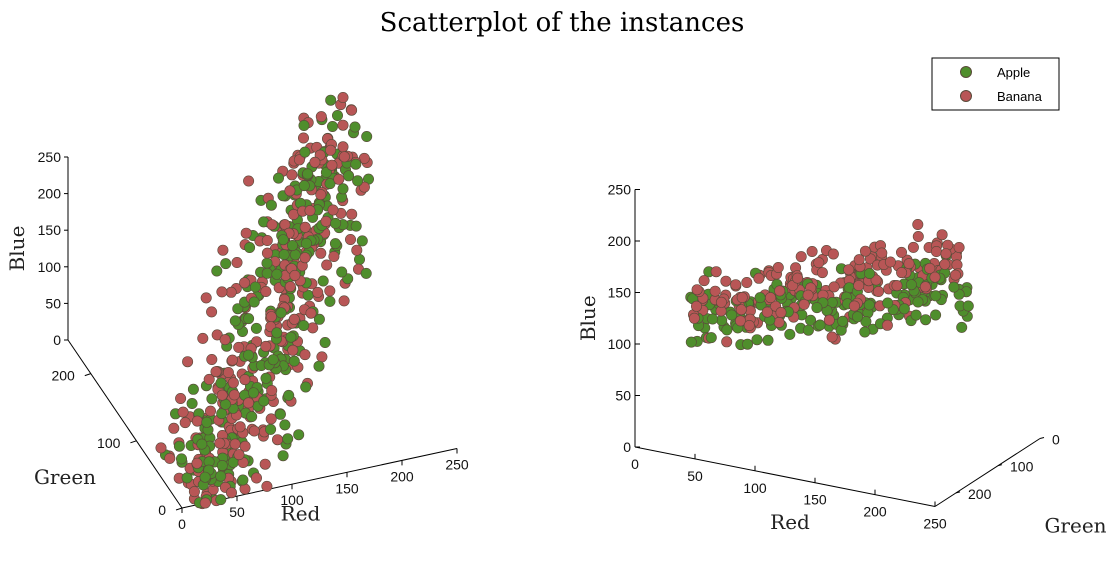  What do you see at coordinates (301, 513) in the screenshot?
I see `x-axis-title: Red` at bounding box center [301, 513].